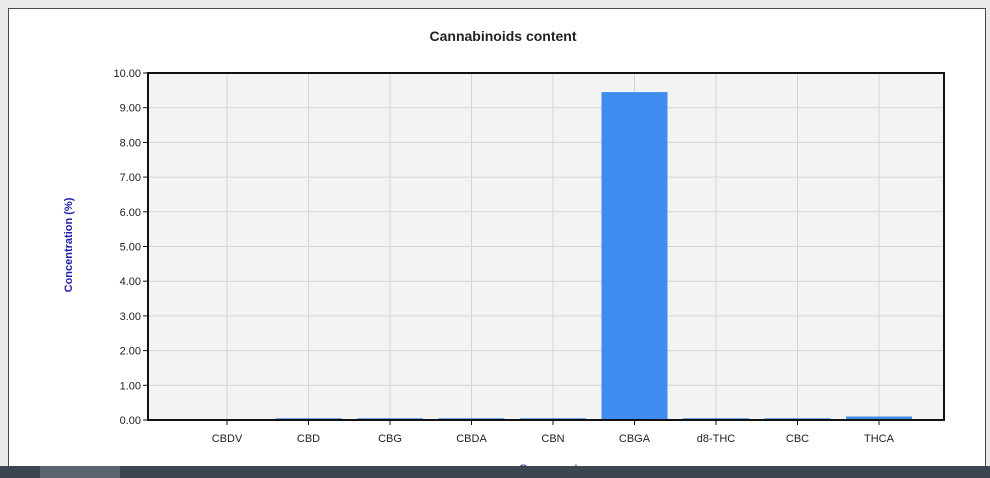  Describe the element at coordinates (130, 178) in the screenshot. I see `y-tick-label: 7.00` at that location.